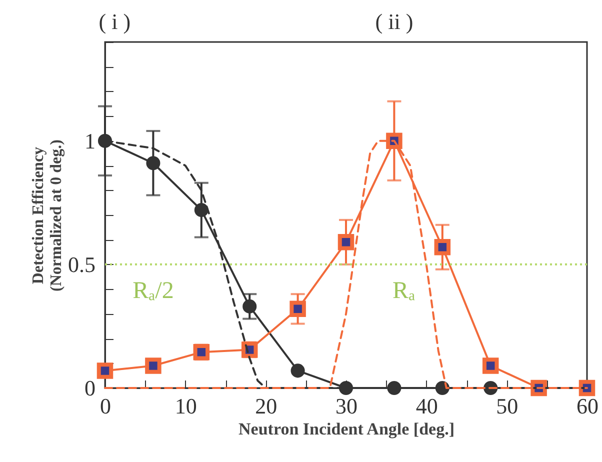 Image resolution: width=602 pixels, height=462 pixels. What do you see at coordinates (404, 291) in the screenshot?
I see `annotation: Rₐ` at bounding box center [404, 291].